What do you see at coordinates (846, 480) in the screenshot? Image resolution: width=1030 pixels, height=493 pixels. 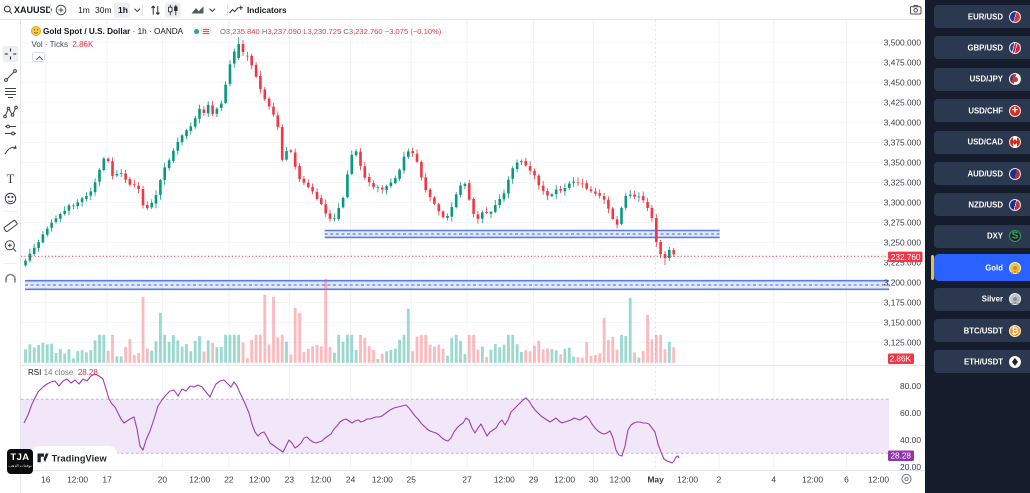 I see `svg-text: 6` at bounding box center [846, 480].